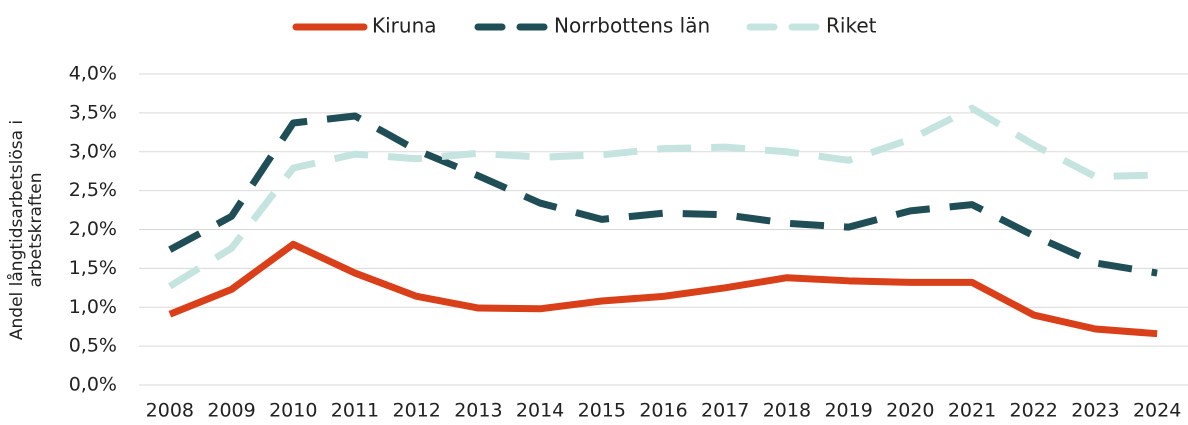  What do you see at coordinates (93, 190) in the screenshot?
I see `y-tick-label: 2,5%` at bounding box center [93, 190].